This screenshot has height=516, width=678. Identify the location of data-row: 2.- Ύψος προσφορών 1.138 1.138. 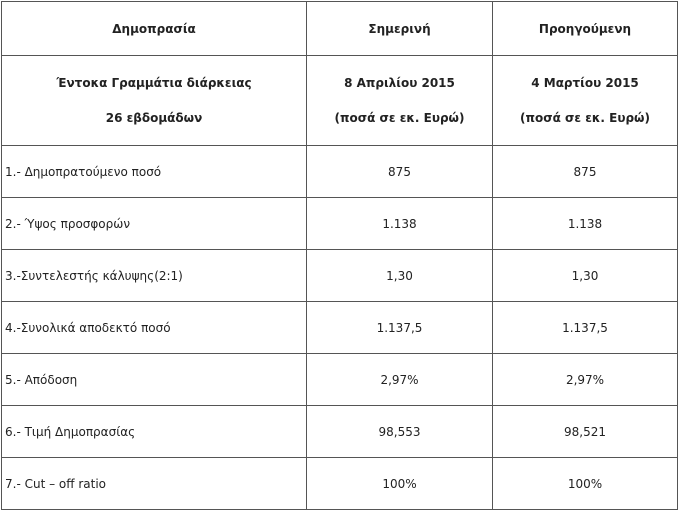
(339, 223).